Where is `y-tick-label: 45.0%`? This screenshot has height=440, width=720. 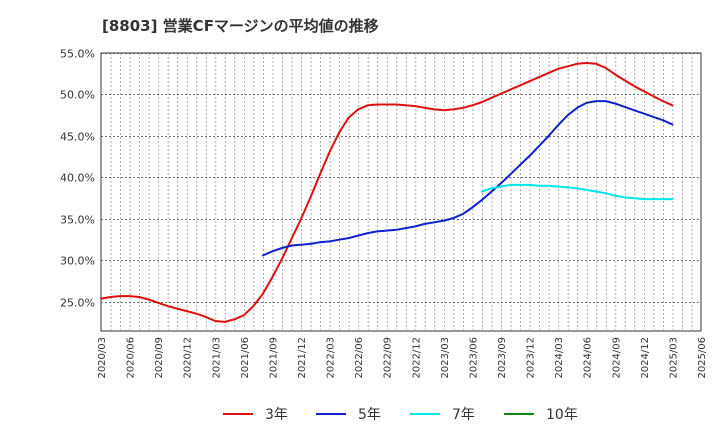 y-tick-label: 45.0% is located at coordinates (77, 137).